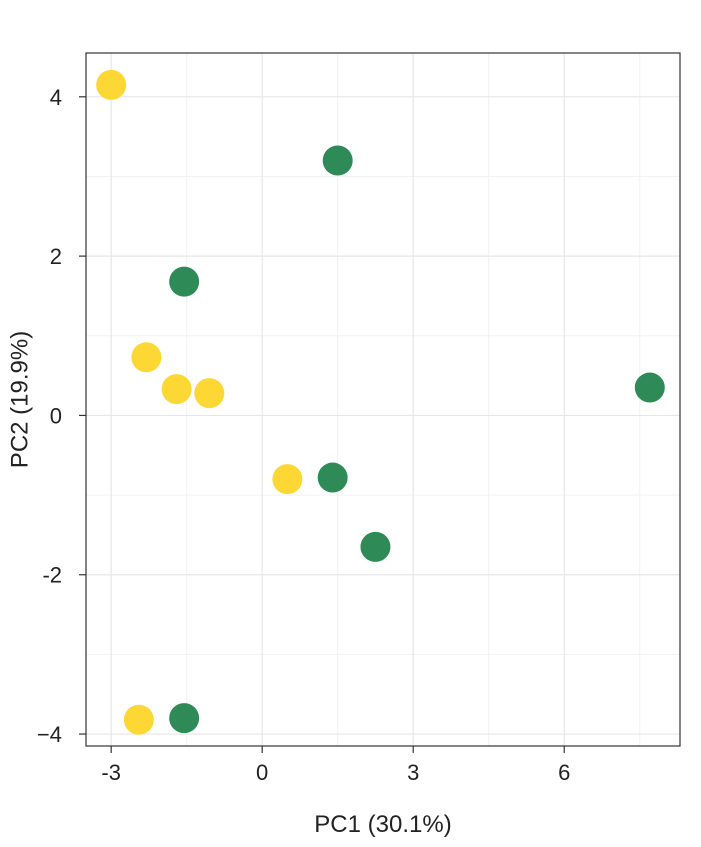 The width and height of the screenshot is (701, 847). I want to click on y-tick-label: 4, so click(56, 97).